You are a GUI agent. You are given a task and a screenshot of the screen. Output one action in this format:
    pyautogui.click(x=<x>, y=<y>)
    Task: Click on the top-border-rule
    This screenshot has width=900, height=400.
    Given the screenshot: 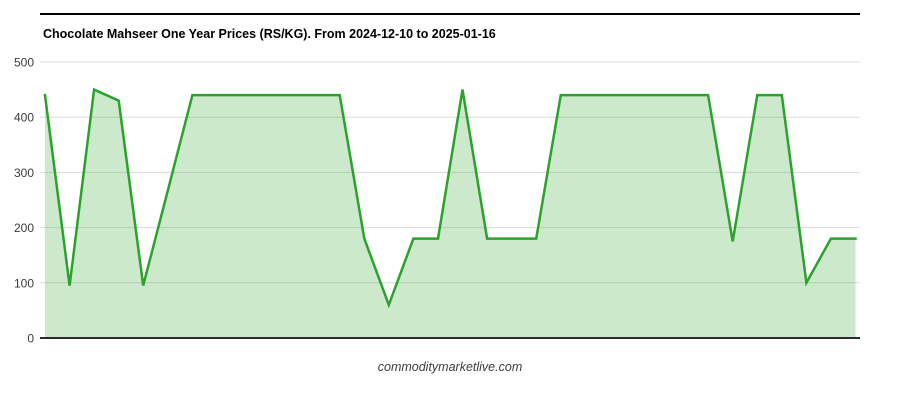 What is the action you would take?
    pyautogui.click(x=450, y=14)
    